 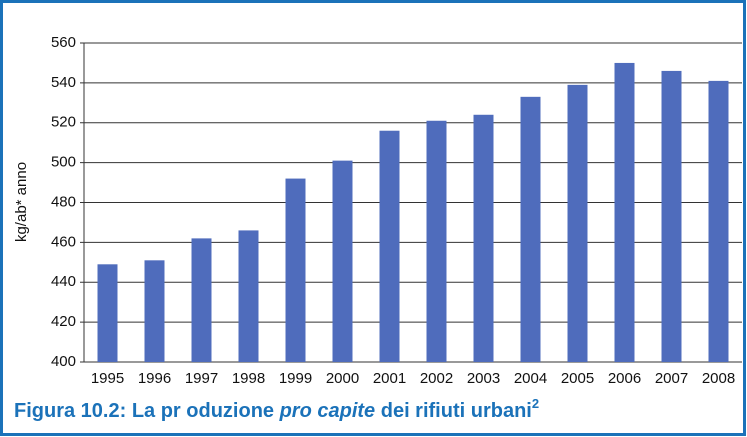 I want to click on x-tick-label: 1998, so click(x=248, y=378).